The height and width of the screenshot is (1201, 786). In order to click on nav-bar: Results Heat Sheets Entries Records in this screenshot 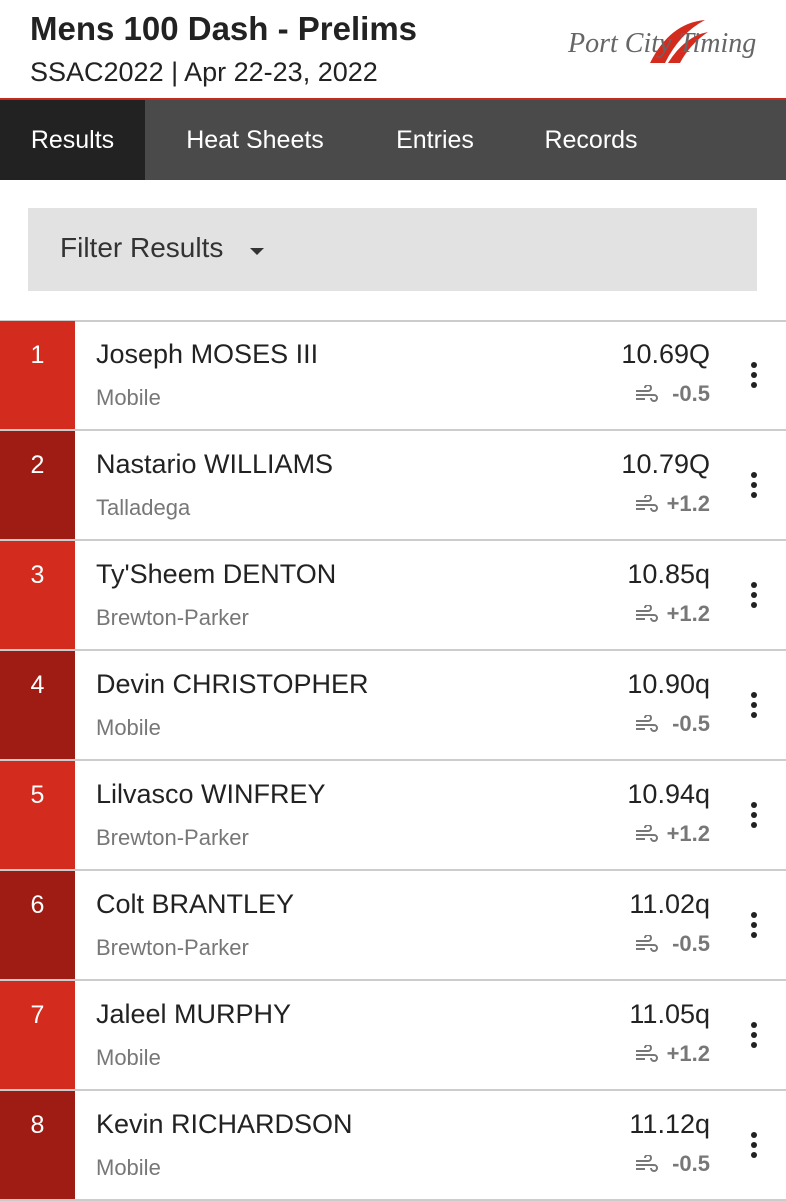, I will do `click(393, 140)`.